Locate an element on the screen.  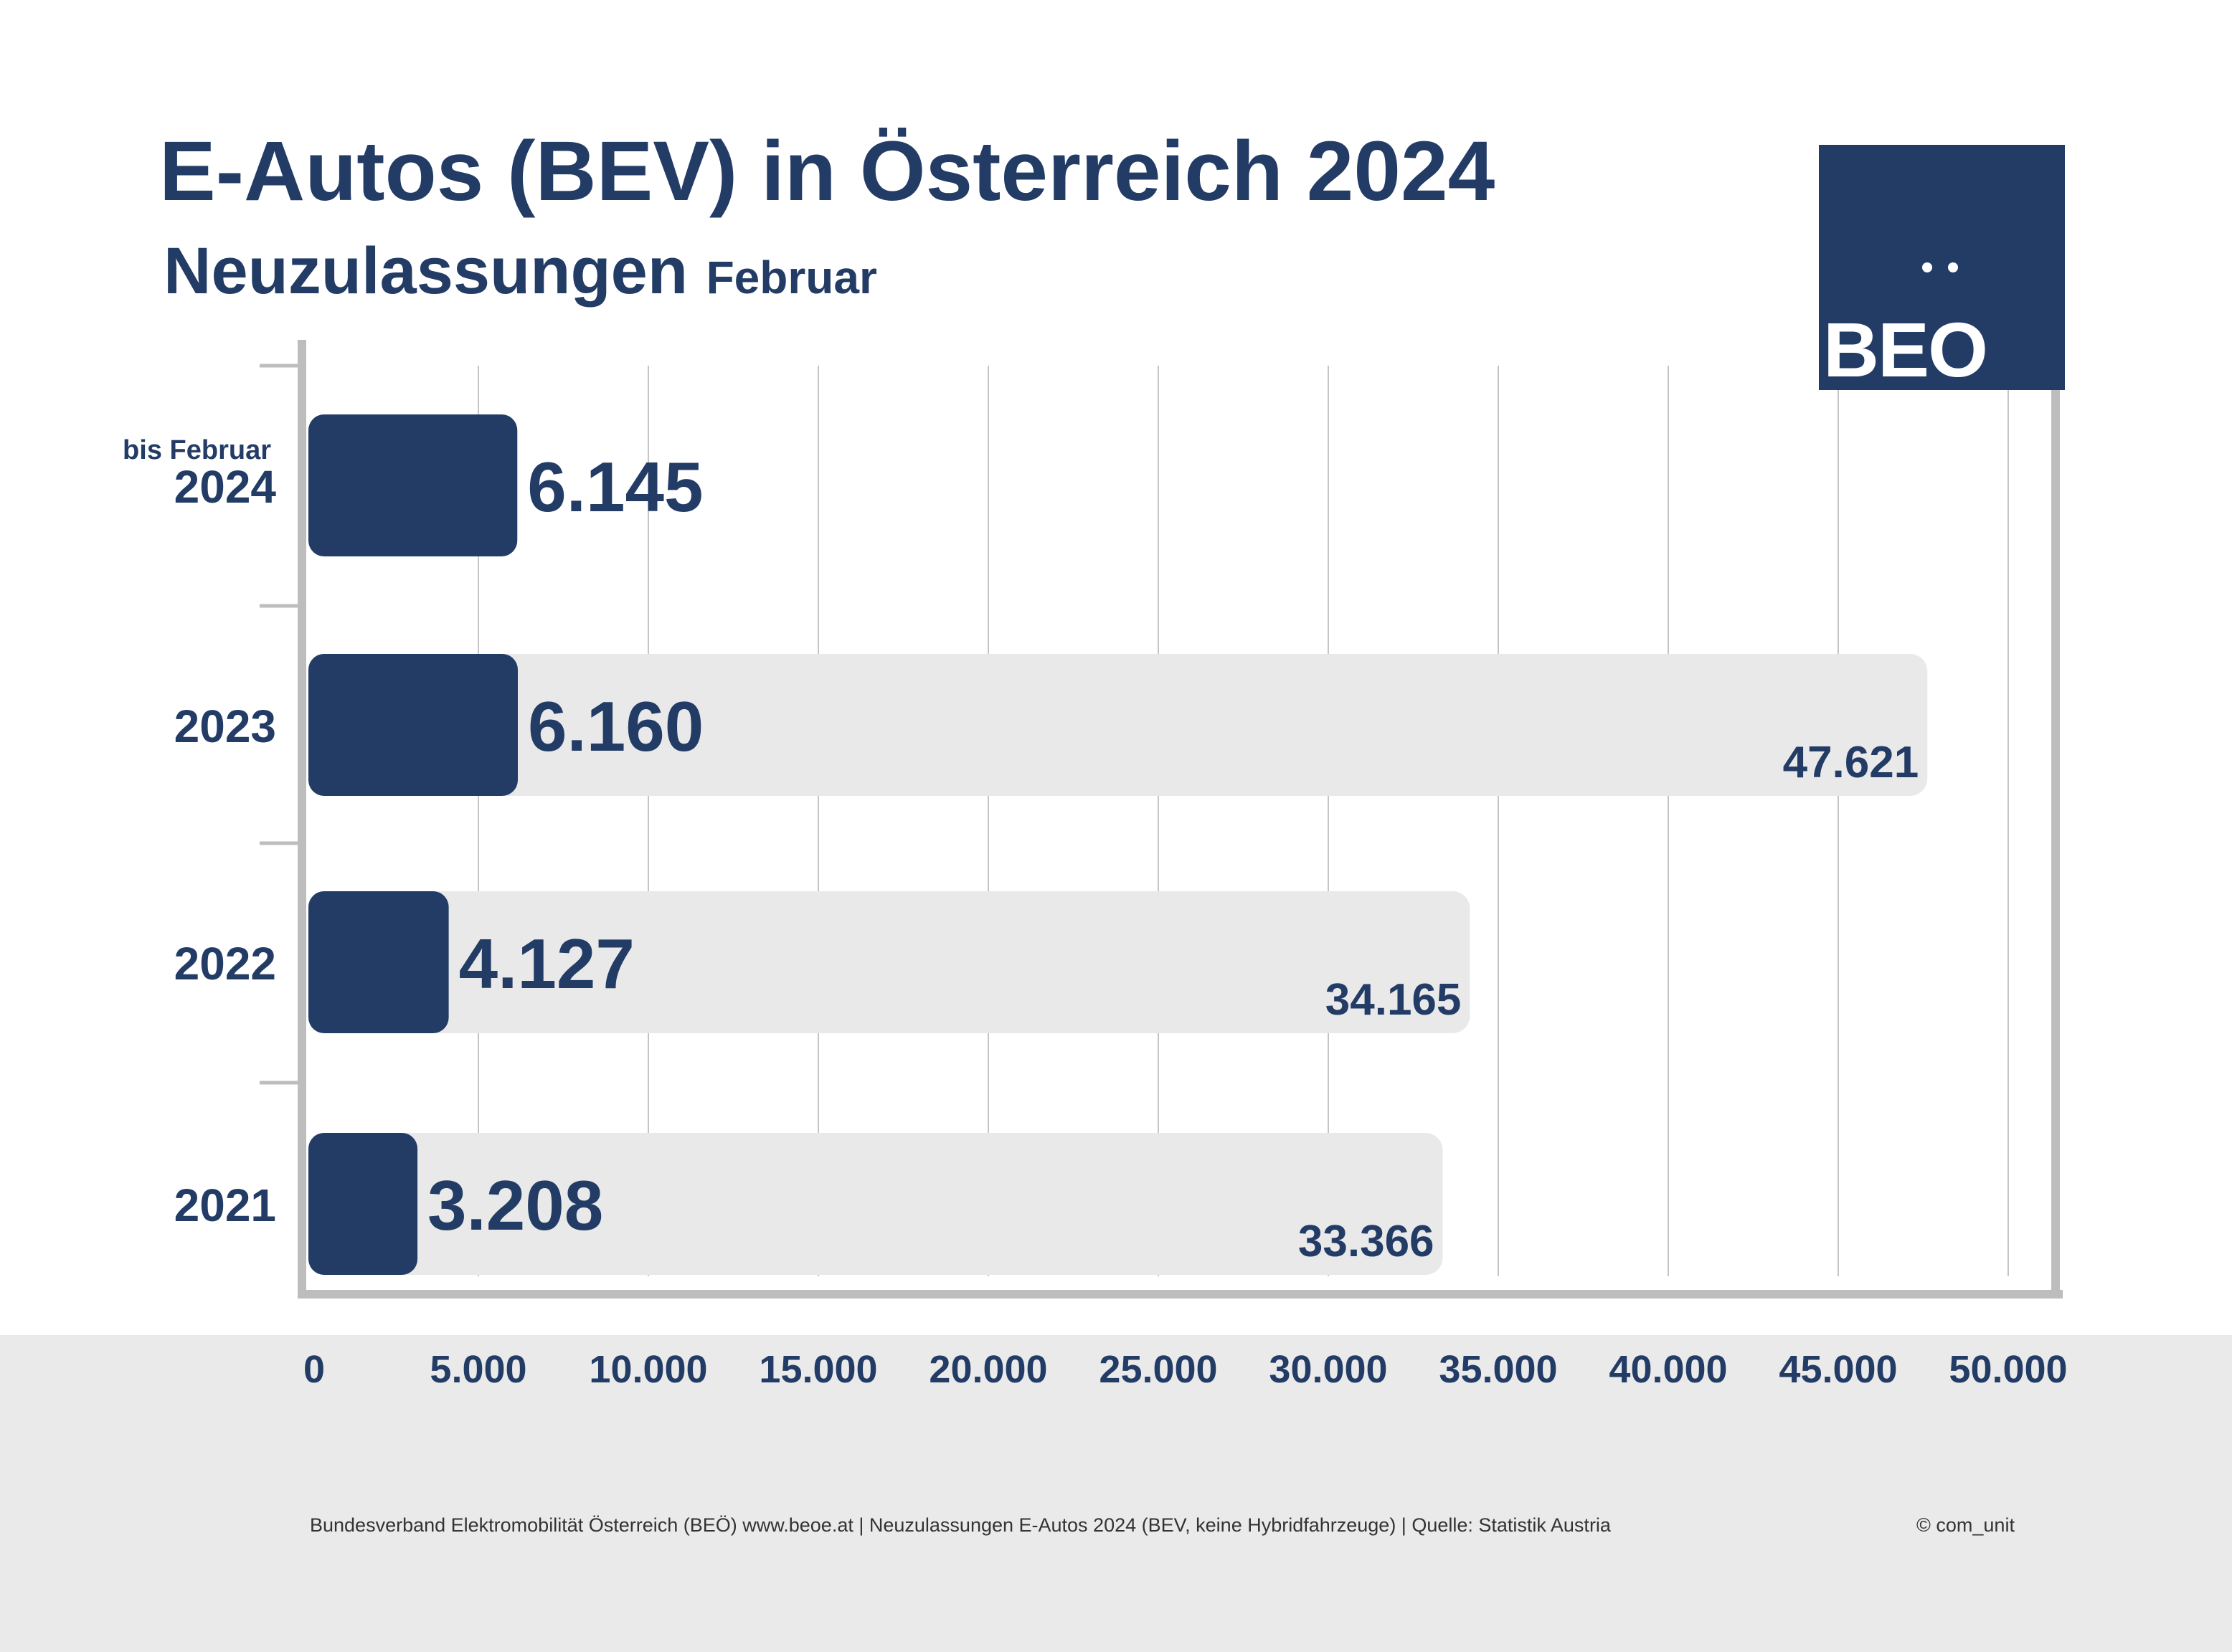
value-bar-2024 is located at coordinates (413, 485).